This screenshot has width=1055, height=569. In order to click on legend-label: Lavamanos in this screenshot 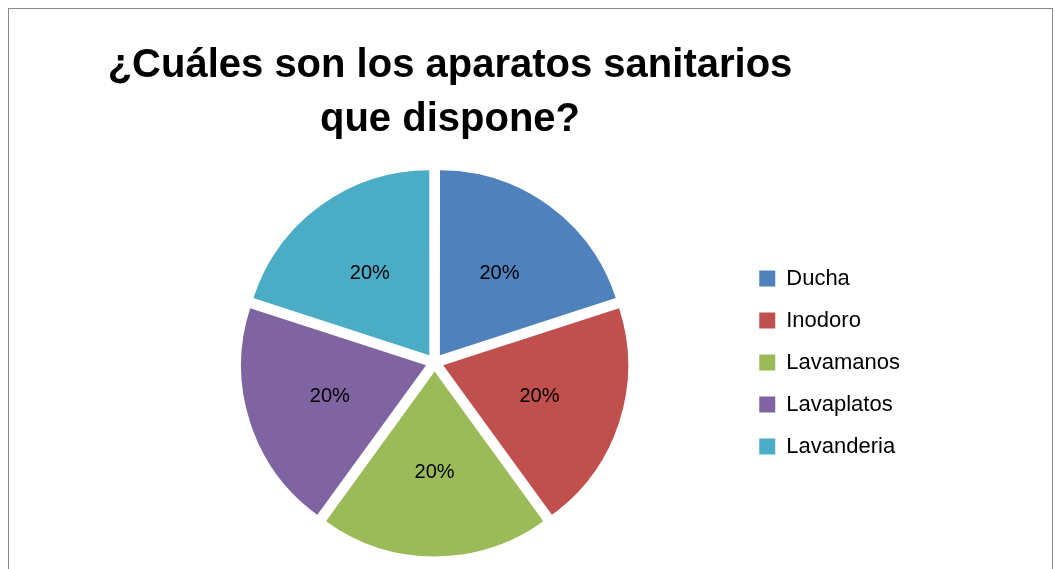, I will do `click(843, 361)`.